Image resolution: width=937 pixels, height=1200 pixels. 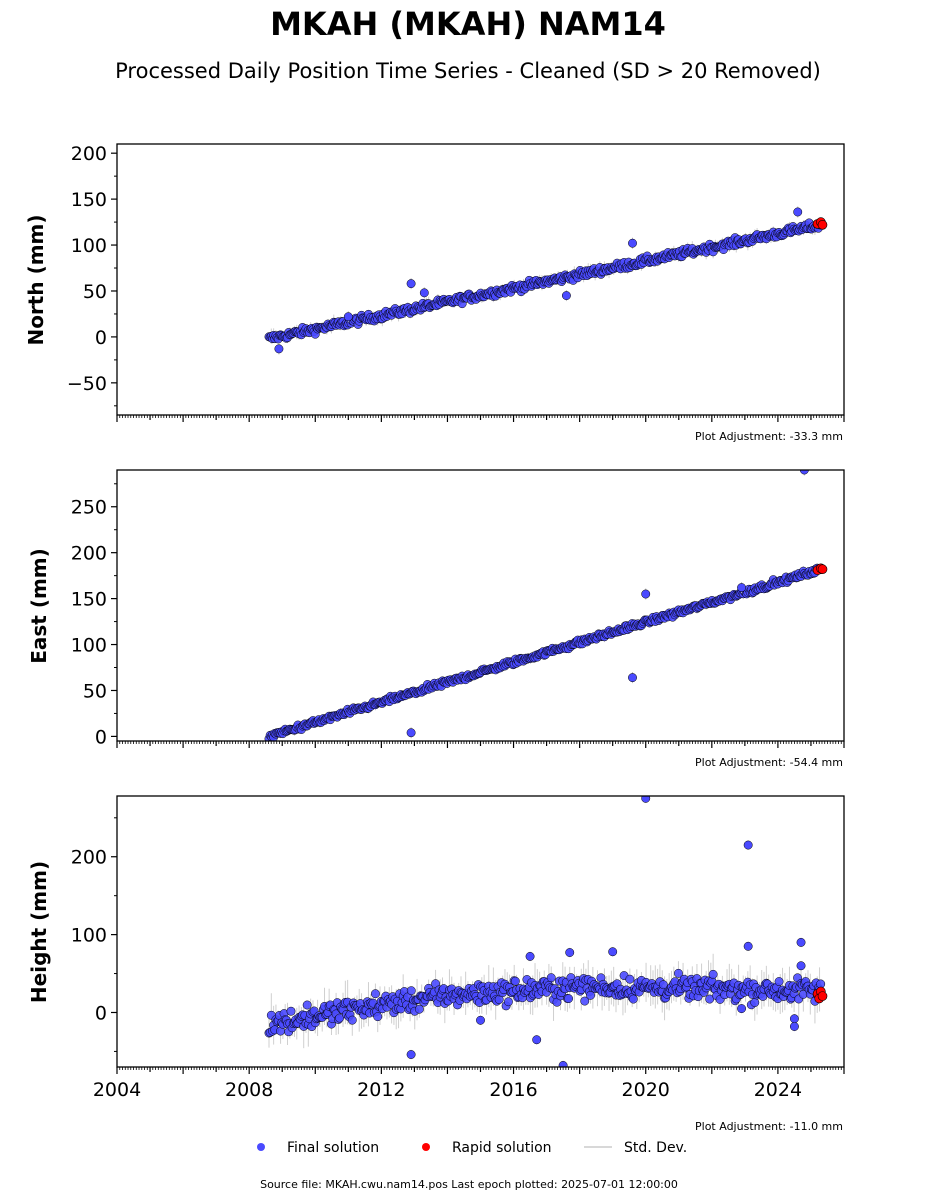 I want to click on north-ytick-label: 0, so click(x=101, y=338).